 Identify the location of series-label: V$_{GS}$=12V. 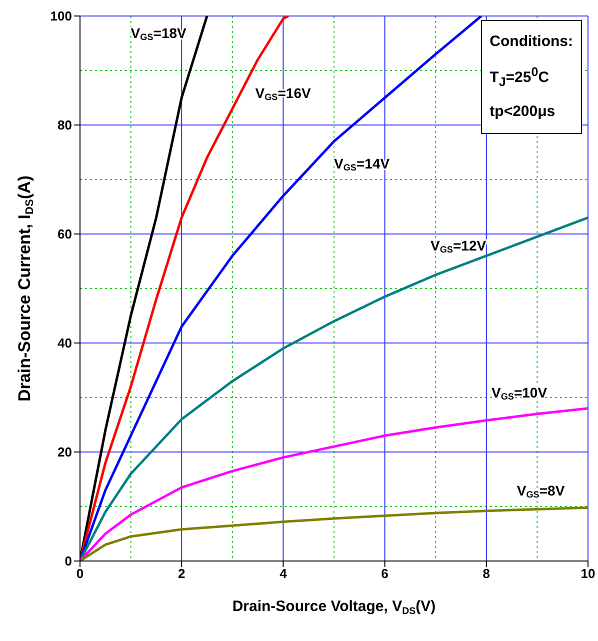
(458, 246).